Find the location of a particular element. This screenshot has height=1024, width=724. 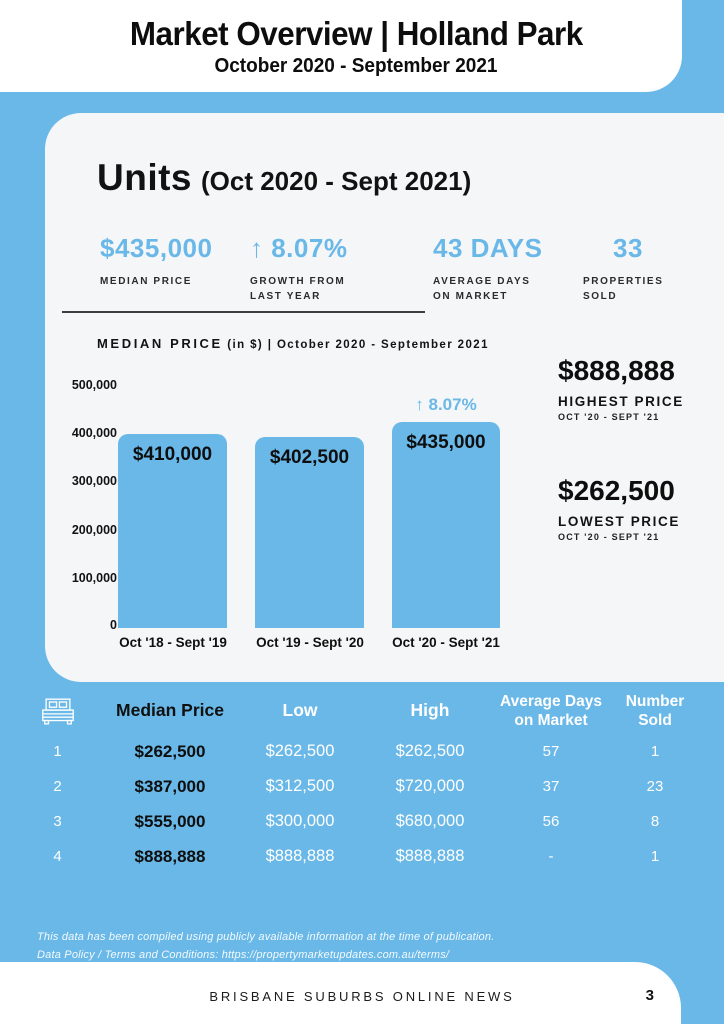

low-price-cell: $312,500 is located at coordinates (300, 786).